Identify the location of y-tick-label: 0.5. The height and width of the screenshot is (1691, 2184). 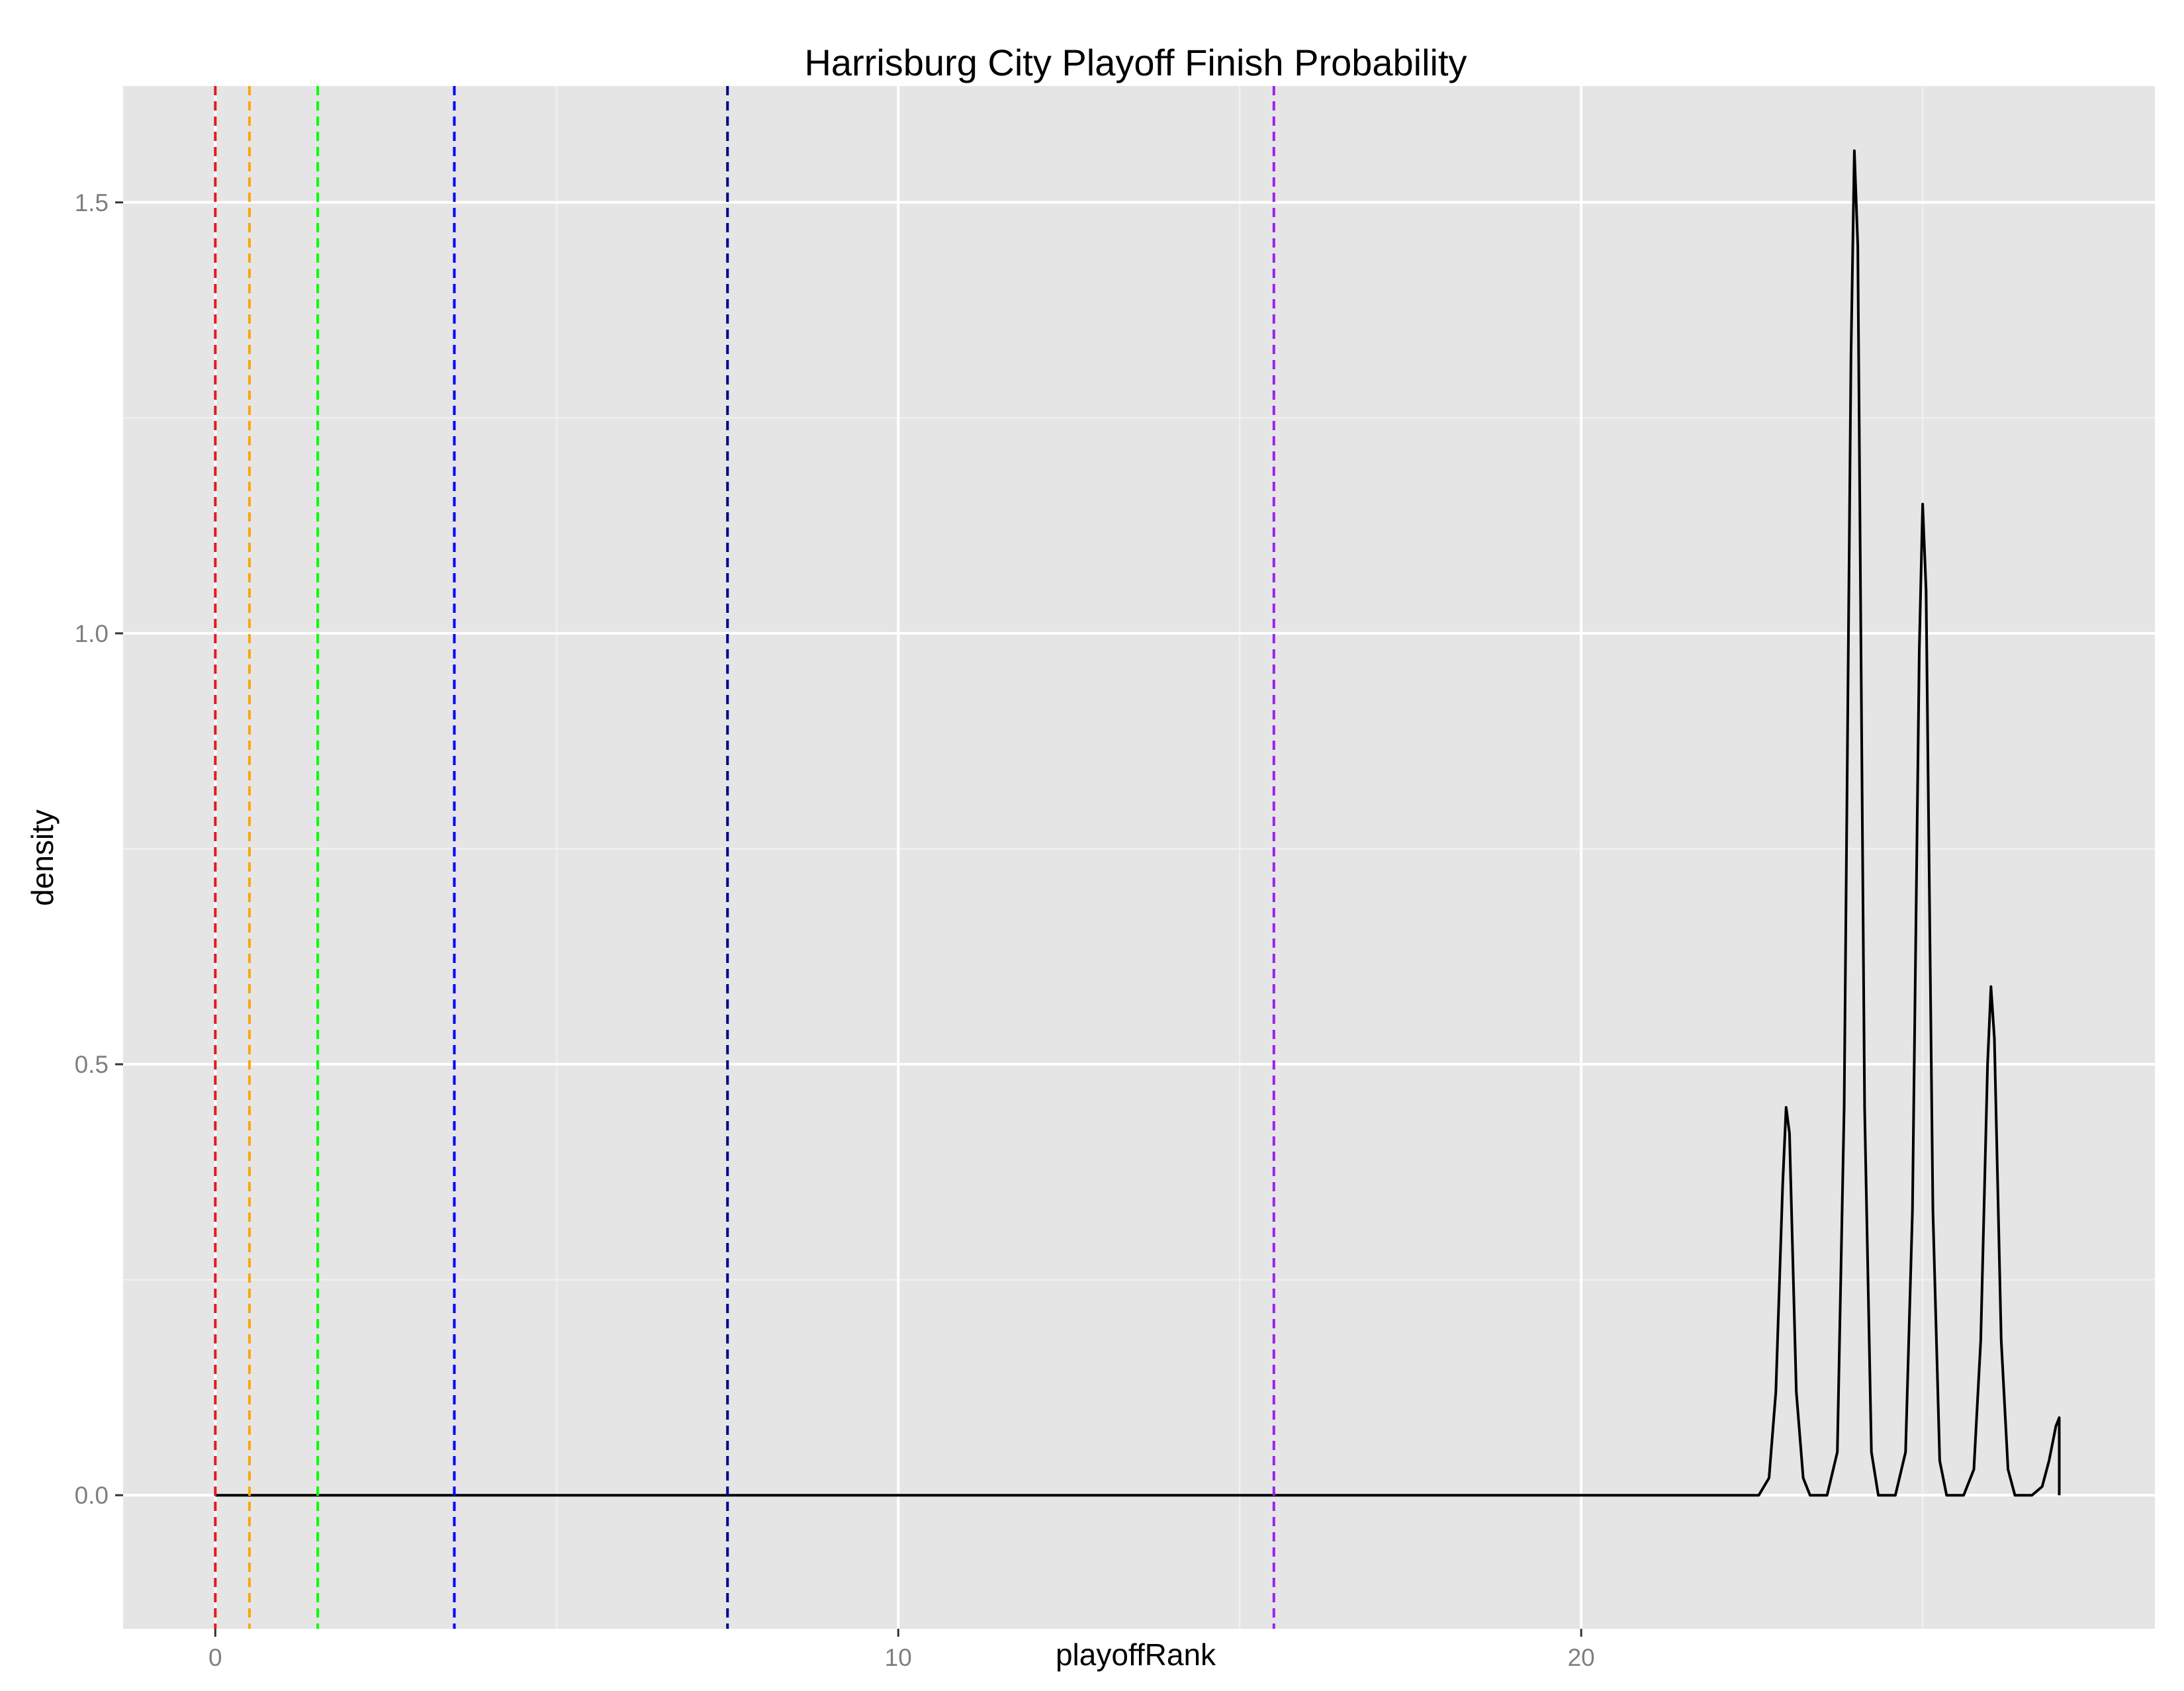
(92, 1064).